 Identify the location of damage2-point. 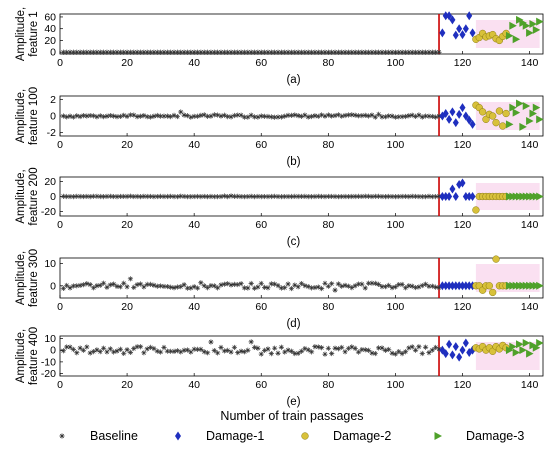
(489, 286).